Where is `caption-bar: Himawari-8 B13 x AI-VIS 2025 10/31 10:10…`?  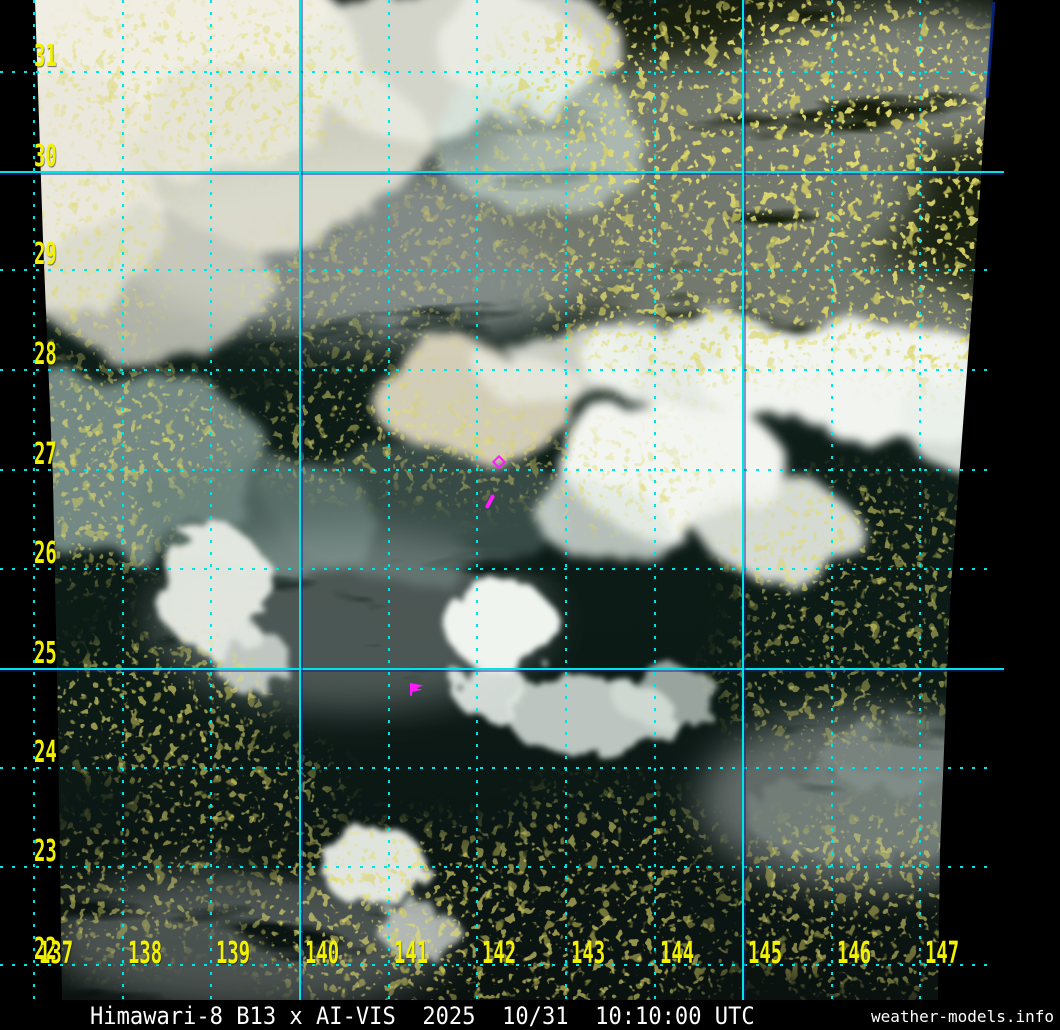
caption-bar: Himawari-8 B13 x AI-VIS 2025 10/31 10:10… is located at coordinates (530, 1015).